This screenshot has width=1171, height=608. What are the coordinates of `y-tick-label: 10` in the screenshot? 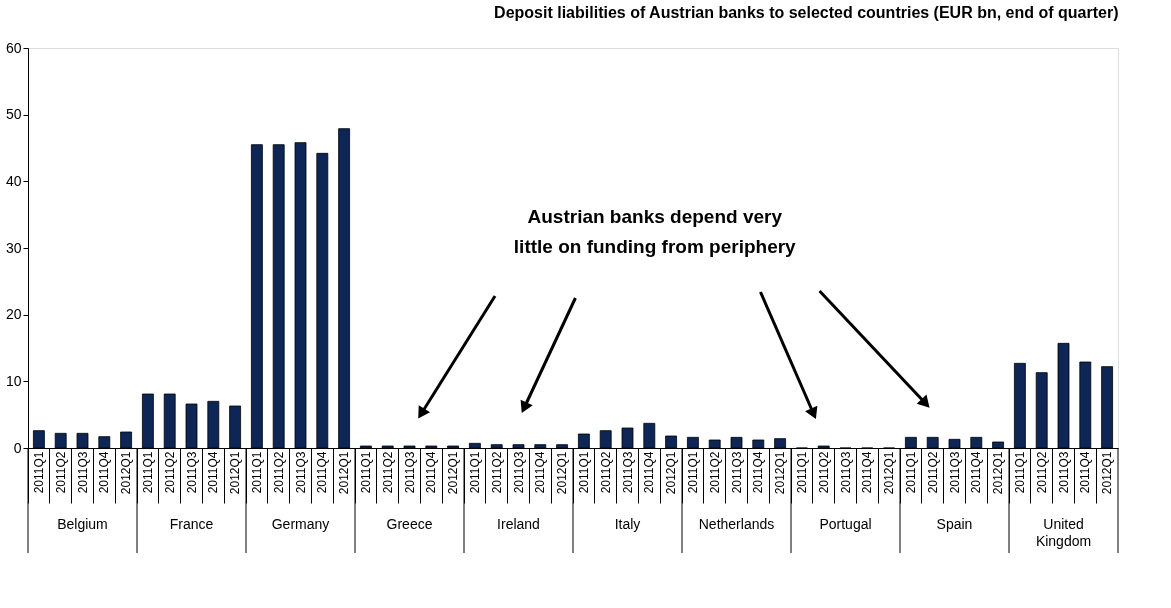 It's located at (13, 380).